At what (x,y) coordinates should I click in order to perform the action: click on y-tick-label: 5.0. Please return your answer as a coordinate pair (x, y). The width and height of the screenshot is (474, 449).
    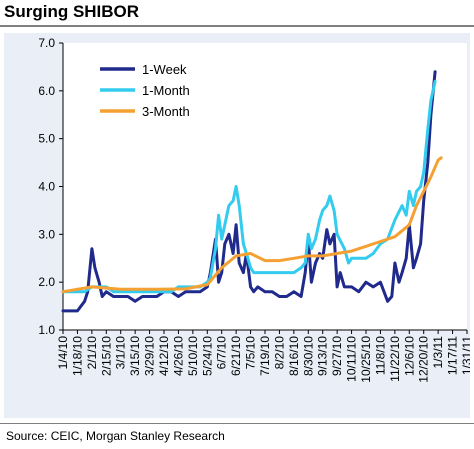
    Looking at the image, I should click on (46, 139).